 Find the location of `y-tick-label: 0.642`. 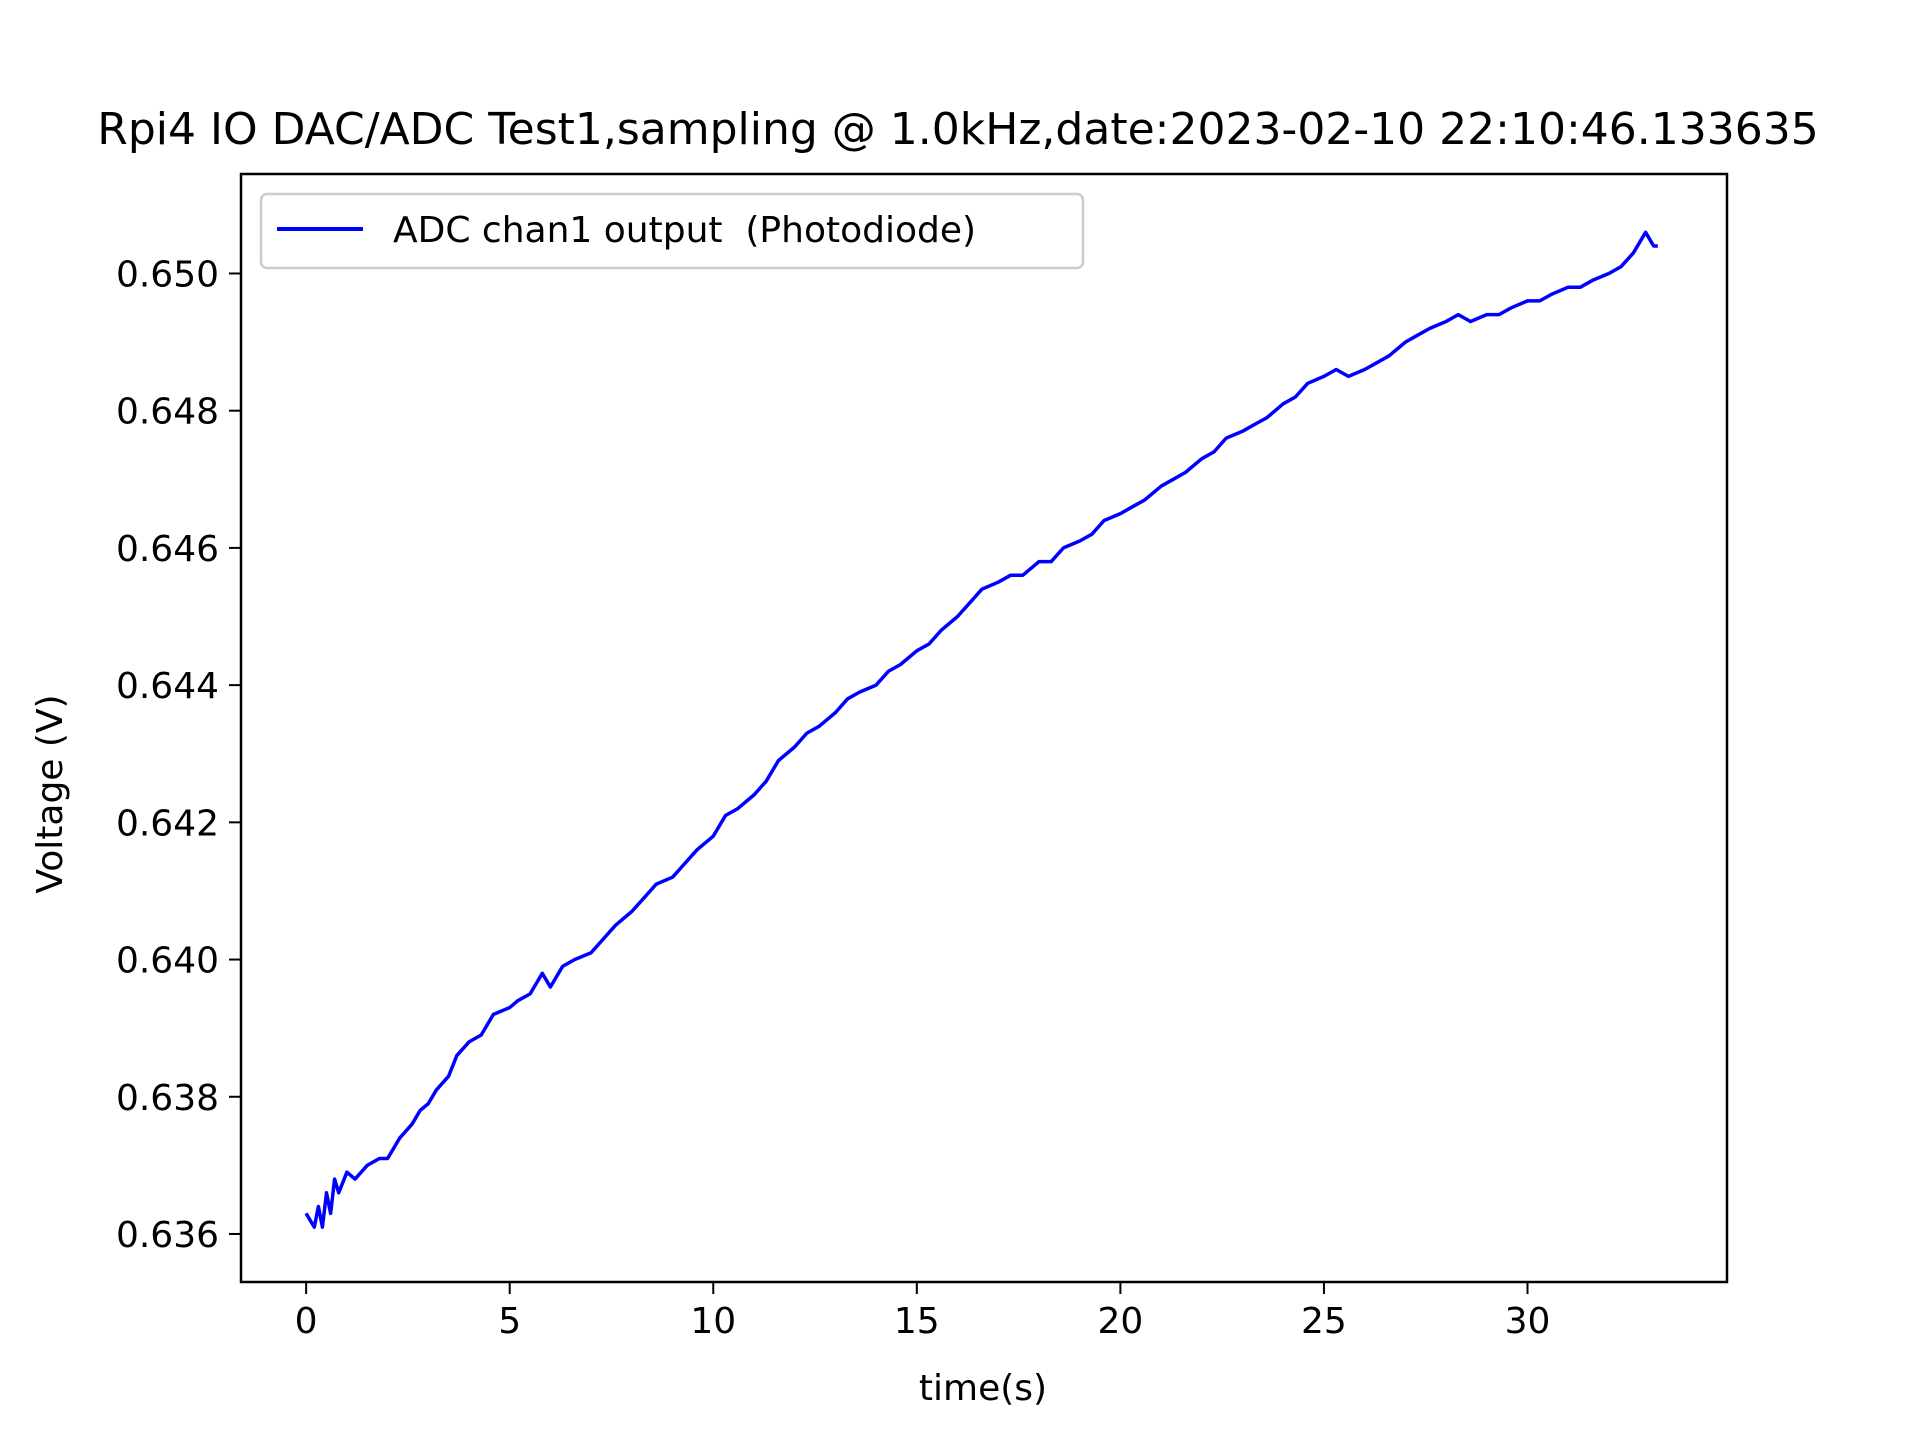

y-tick-label: 0.642 is located at coordinates (167, 823).